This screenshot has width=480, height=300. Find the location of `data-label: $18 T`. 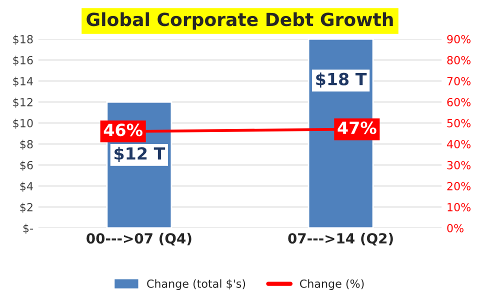

data-label: $18 T is located at coordinates (341, 80).